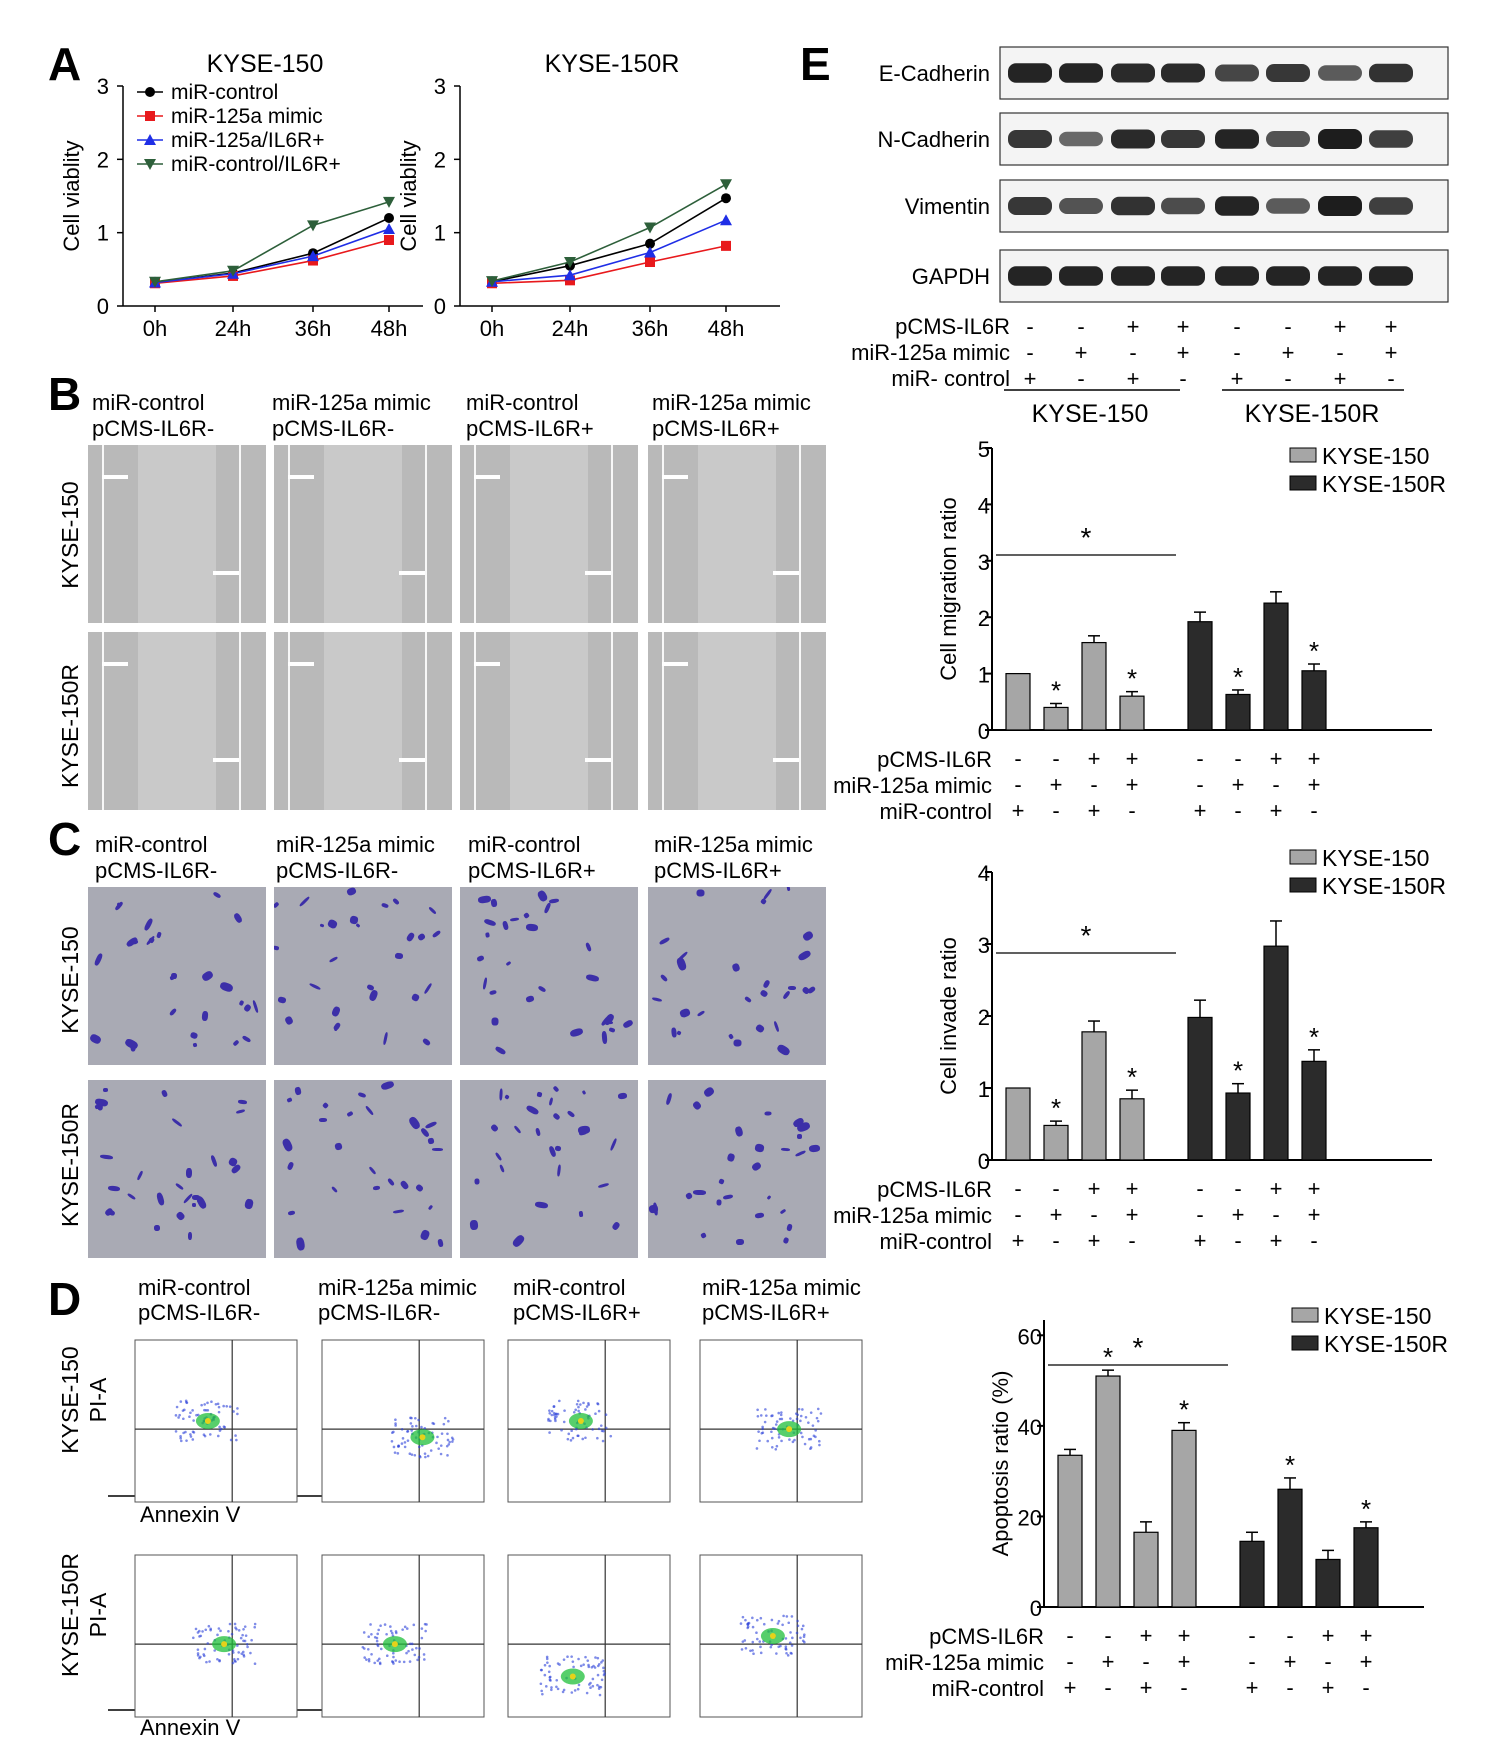 This screenshot has width=1500, height=1737. What do you see at coordinates (1036, 1608) in the screenshot?
I see `y-tick-label: 0` at bounding box center [1036, 1608].